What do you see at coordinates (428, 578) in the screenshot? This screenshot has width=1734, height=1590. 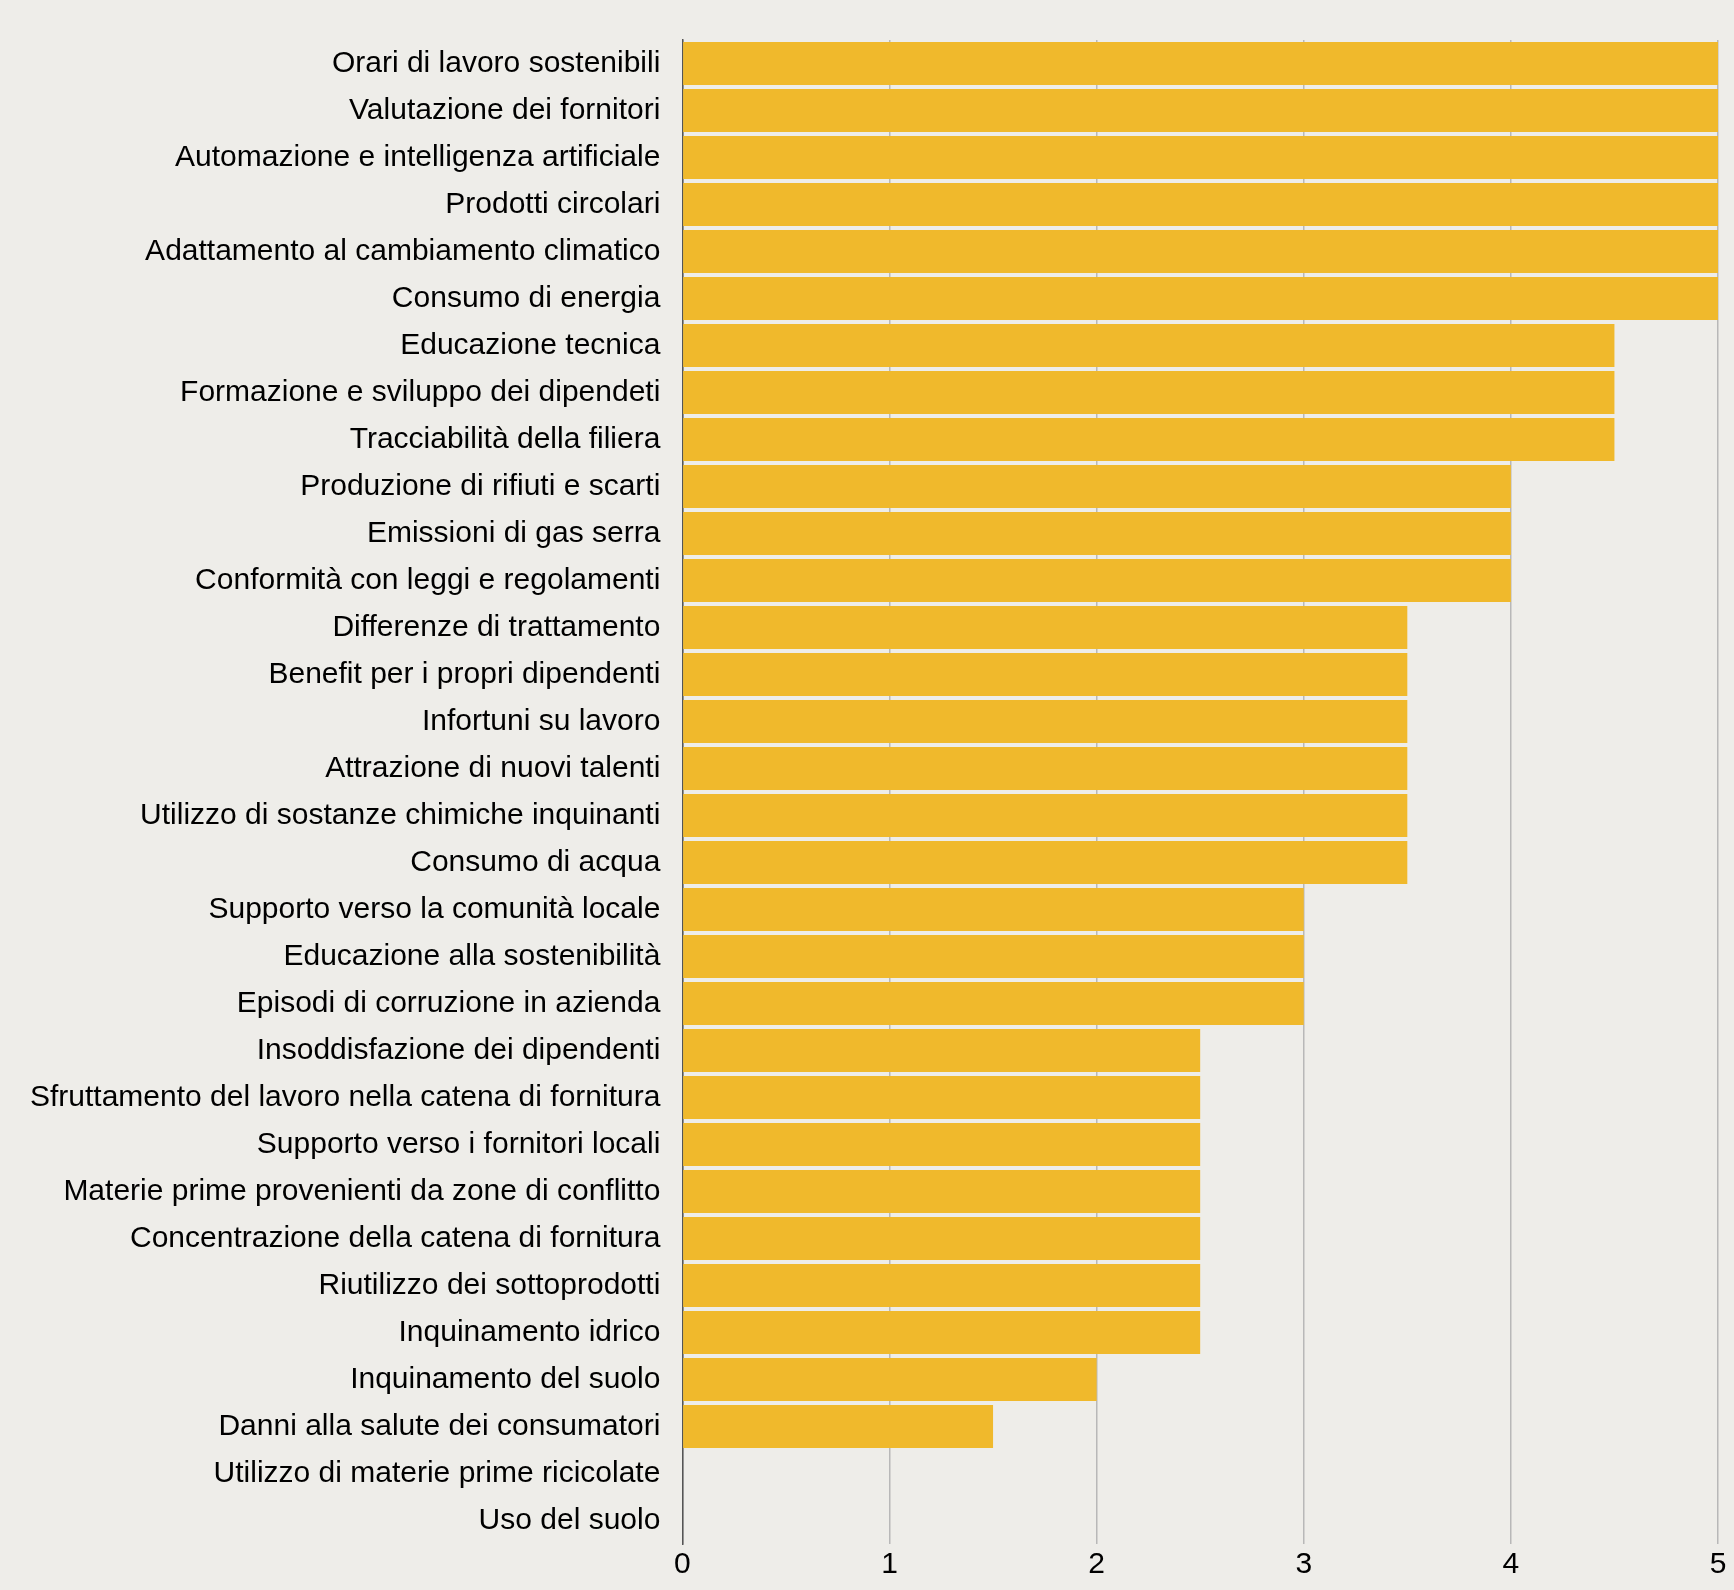 I see `y-tick-label: Conformità con leggi e regolamenti` at bounding box center [428, 578].